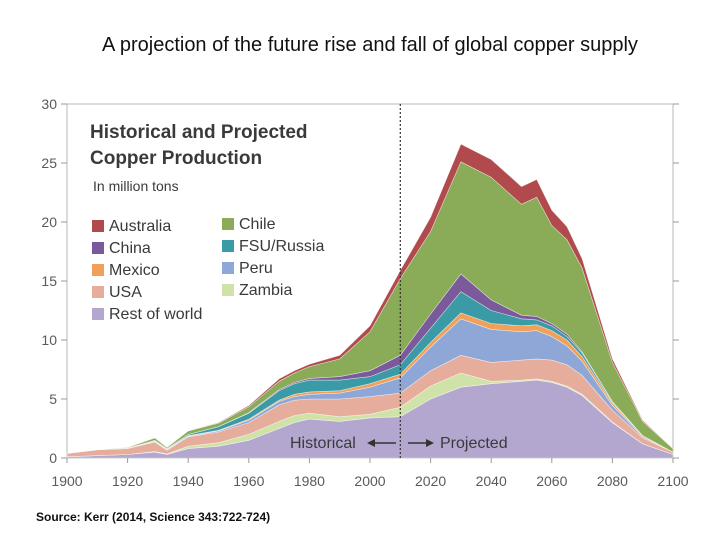  I want to click on x-tick-label: 1980, so click(309, 481).